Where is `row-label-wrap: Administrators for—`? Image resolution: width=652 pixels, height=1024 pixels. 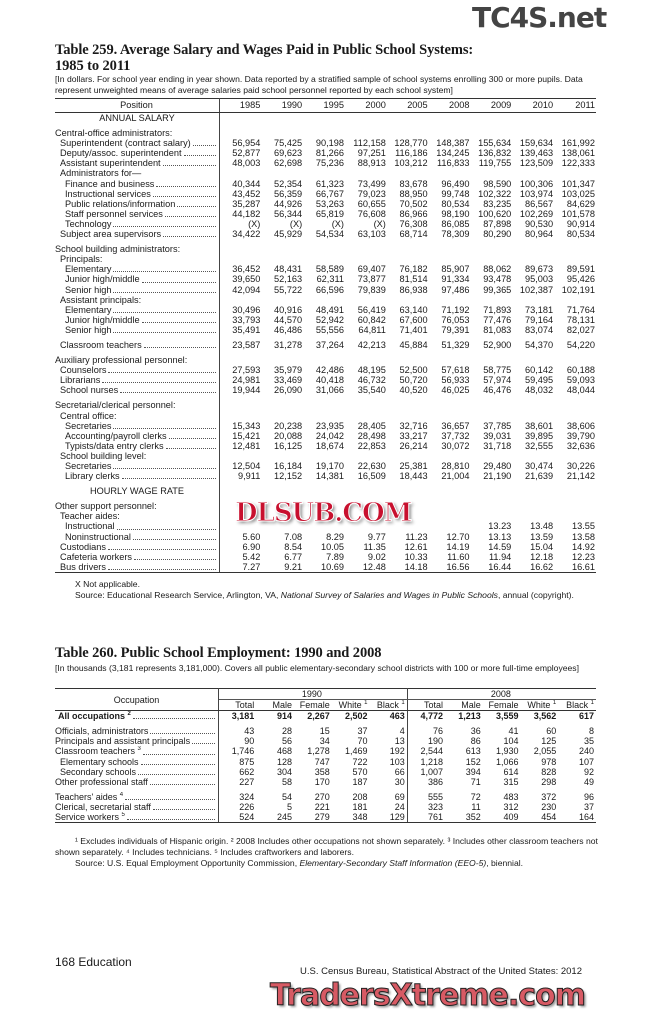
row-label-wrap: Administrators for— is located at coordinates (139, 173).